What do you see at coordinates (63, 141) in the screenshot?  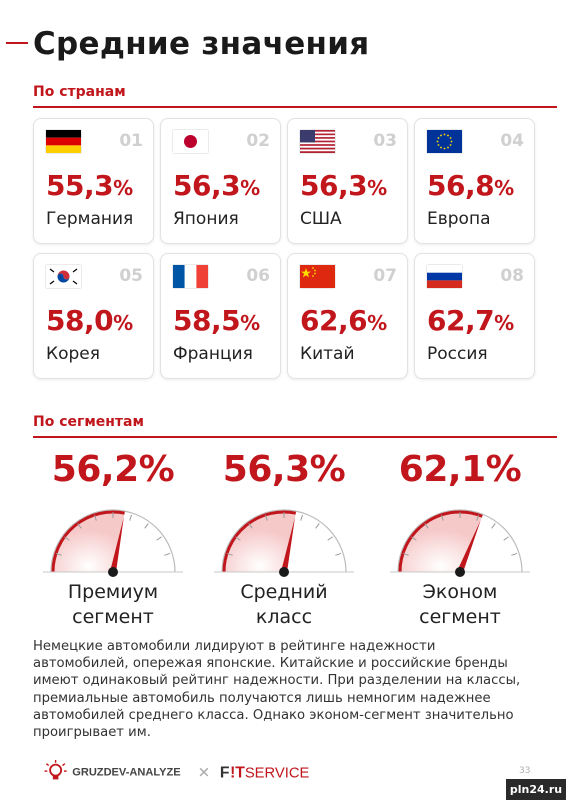 I see `germany-flag-icon` at bounding box center [63, 141].